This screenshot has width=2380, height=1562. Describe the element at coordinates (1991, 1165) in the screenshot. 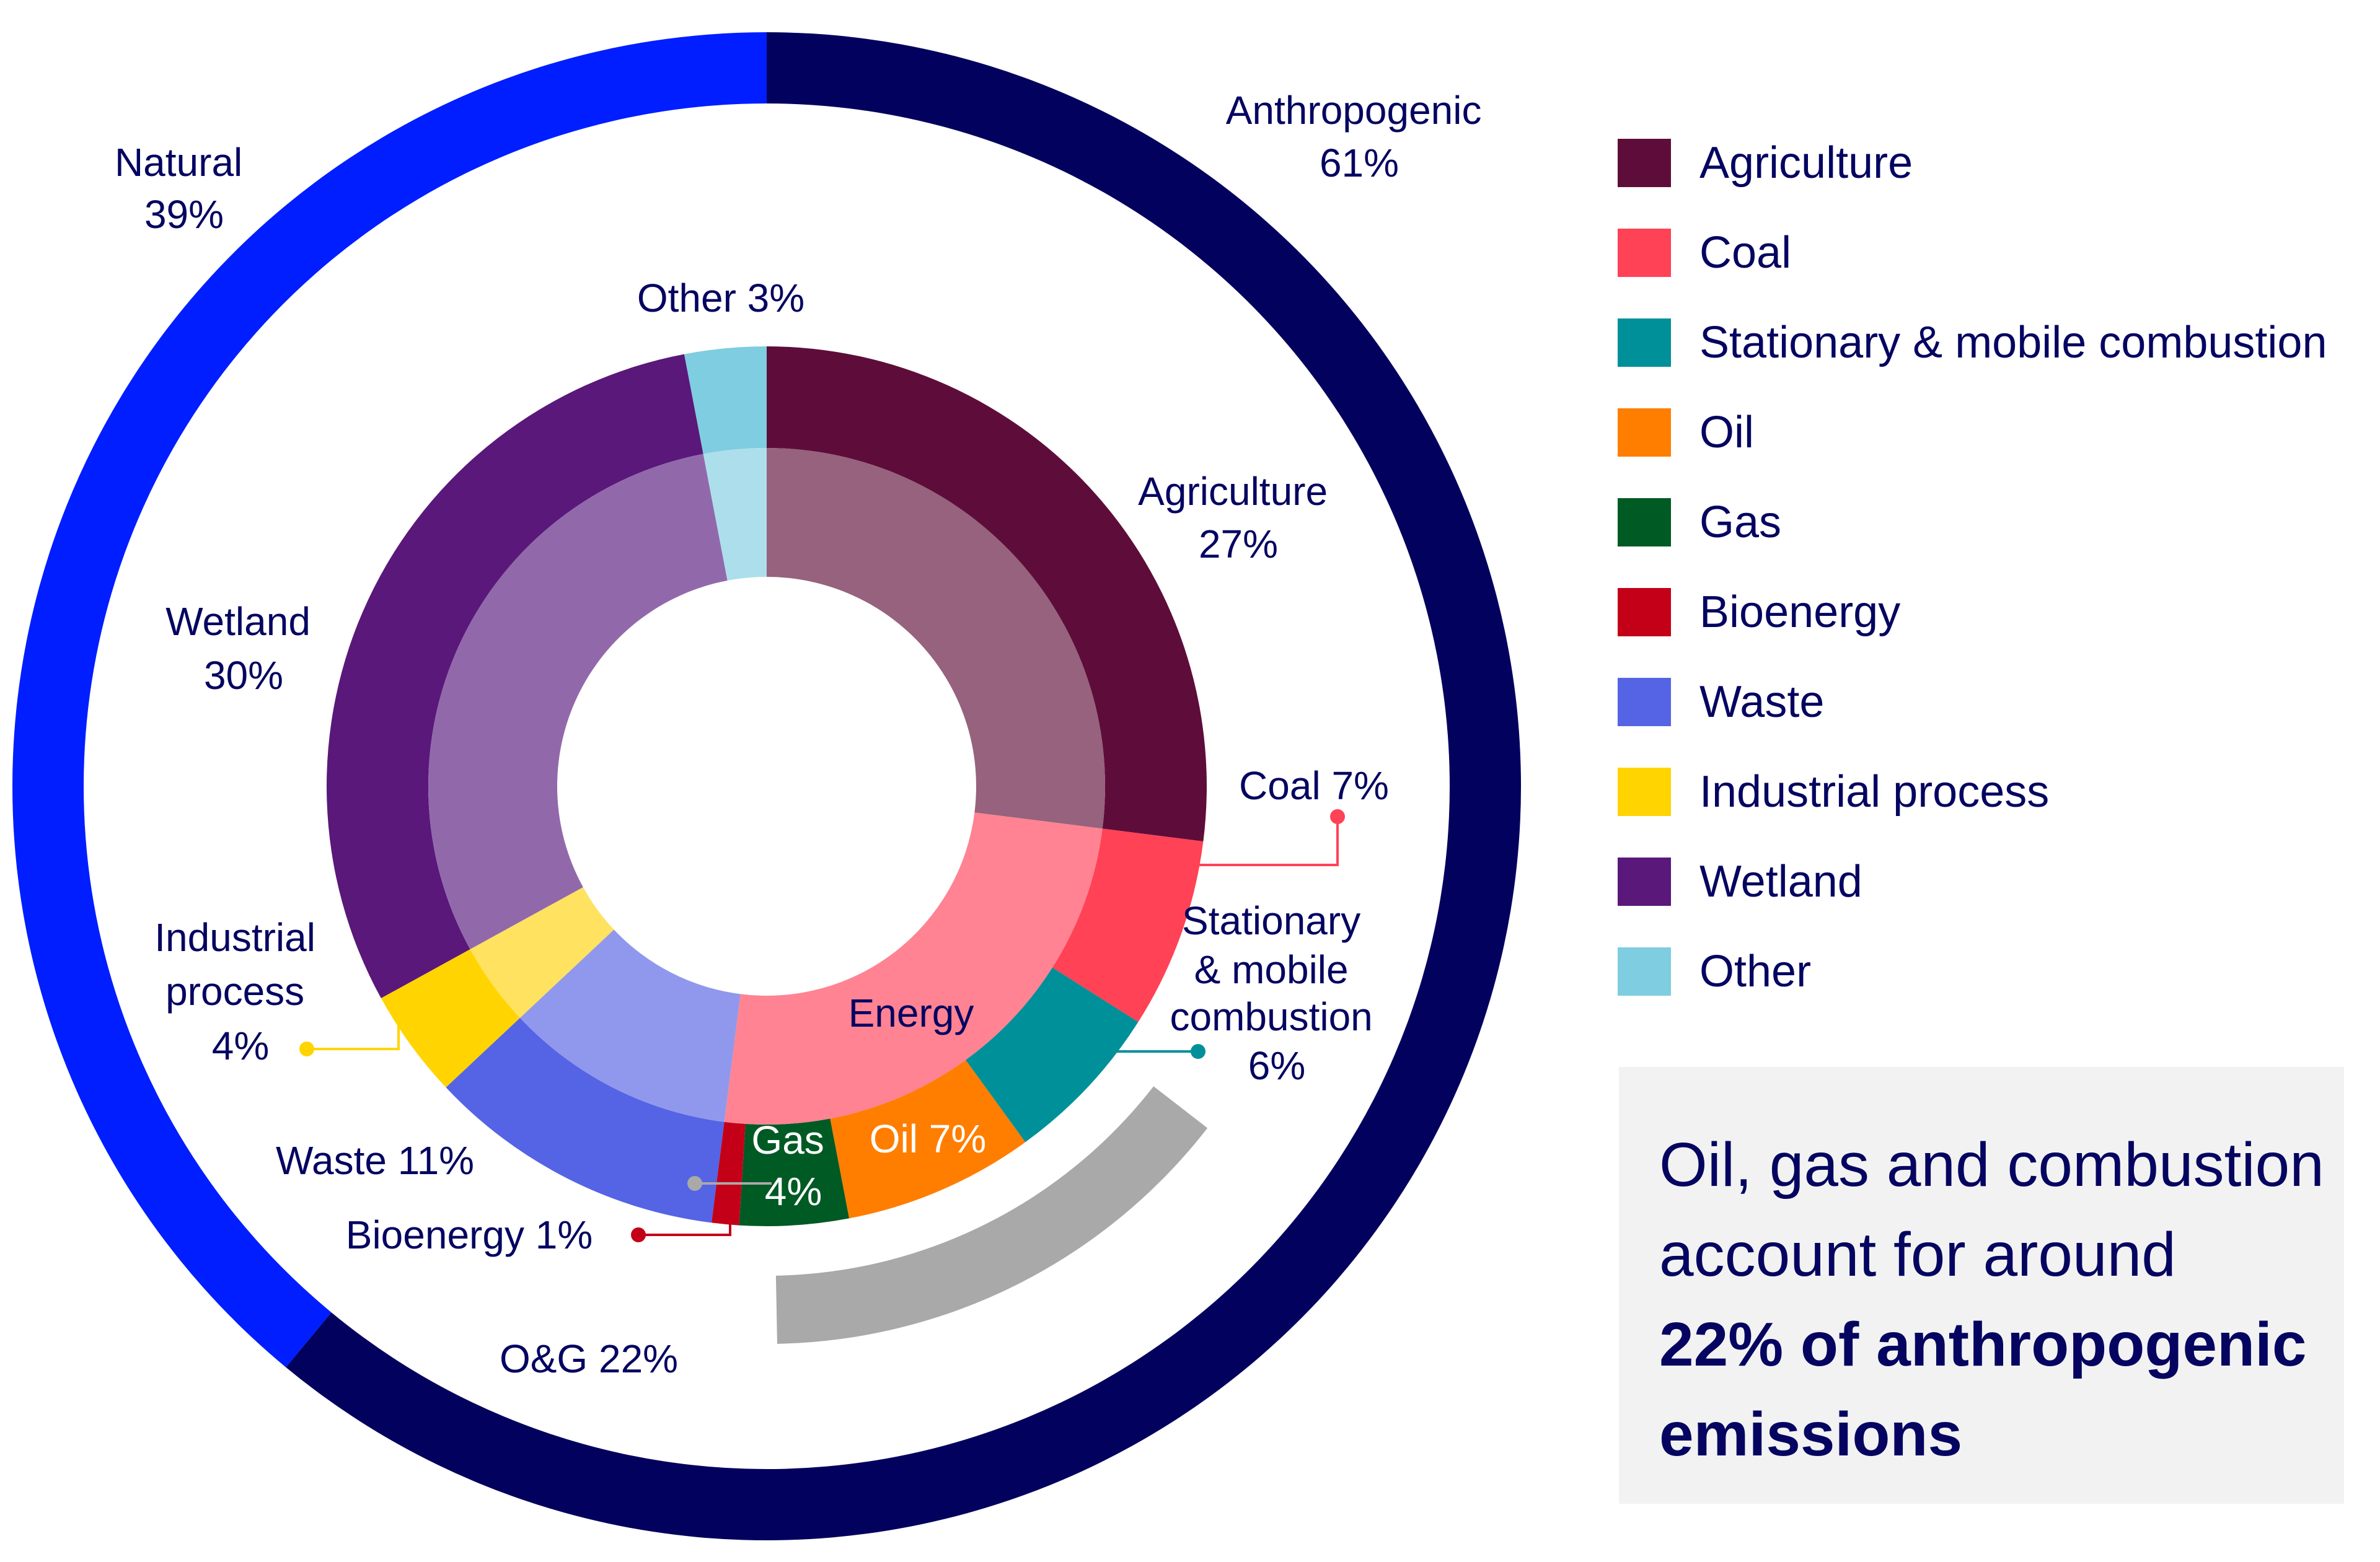

I see `callout-line-1: Oil, gas and combustion` at that location.